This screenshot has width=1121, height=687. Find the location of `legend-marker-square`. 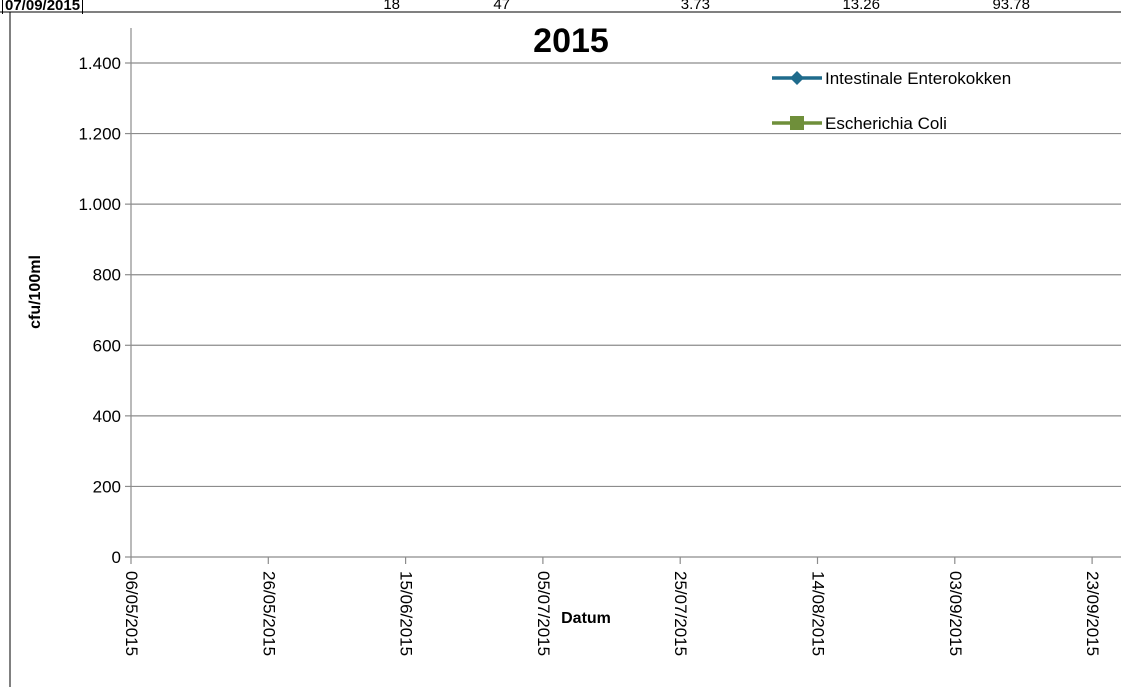

legend-marker-square is located at coordinates (797, 123).